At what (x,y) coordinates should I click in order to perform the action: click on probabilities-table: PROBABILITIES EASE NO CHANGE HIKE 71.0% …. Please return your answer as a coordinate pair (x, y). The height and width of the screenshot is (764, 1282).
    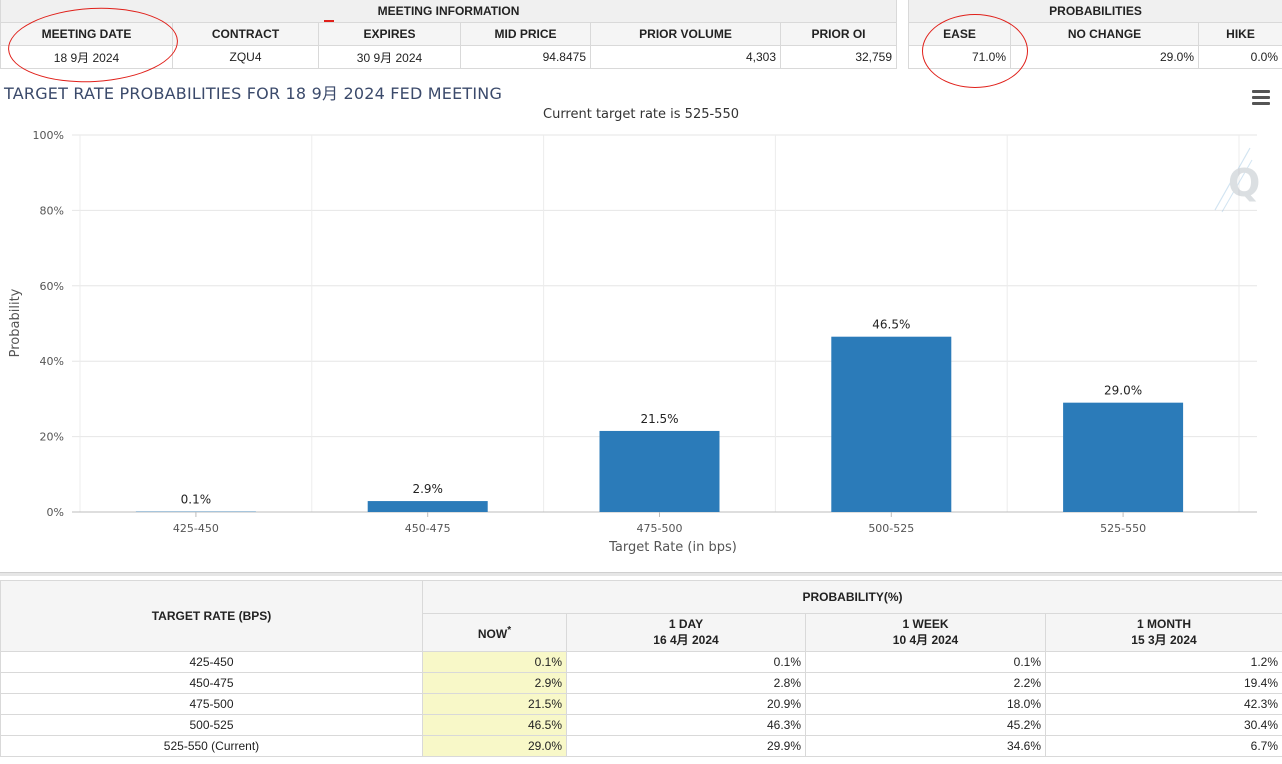
    Looking at the image, I should click on (1095, 34).